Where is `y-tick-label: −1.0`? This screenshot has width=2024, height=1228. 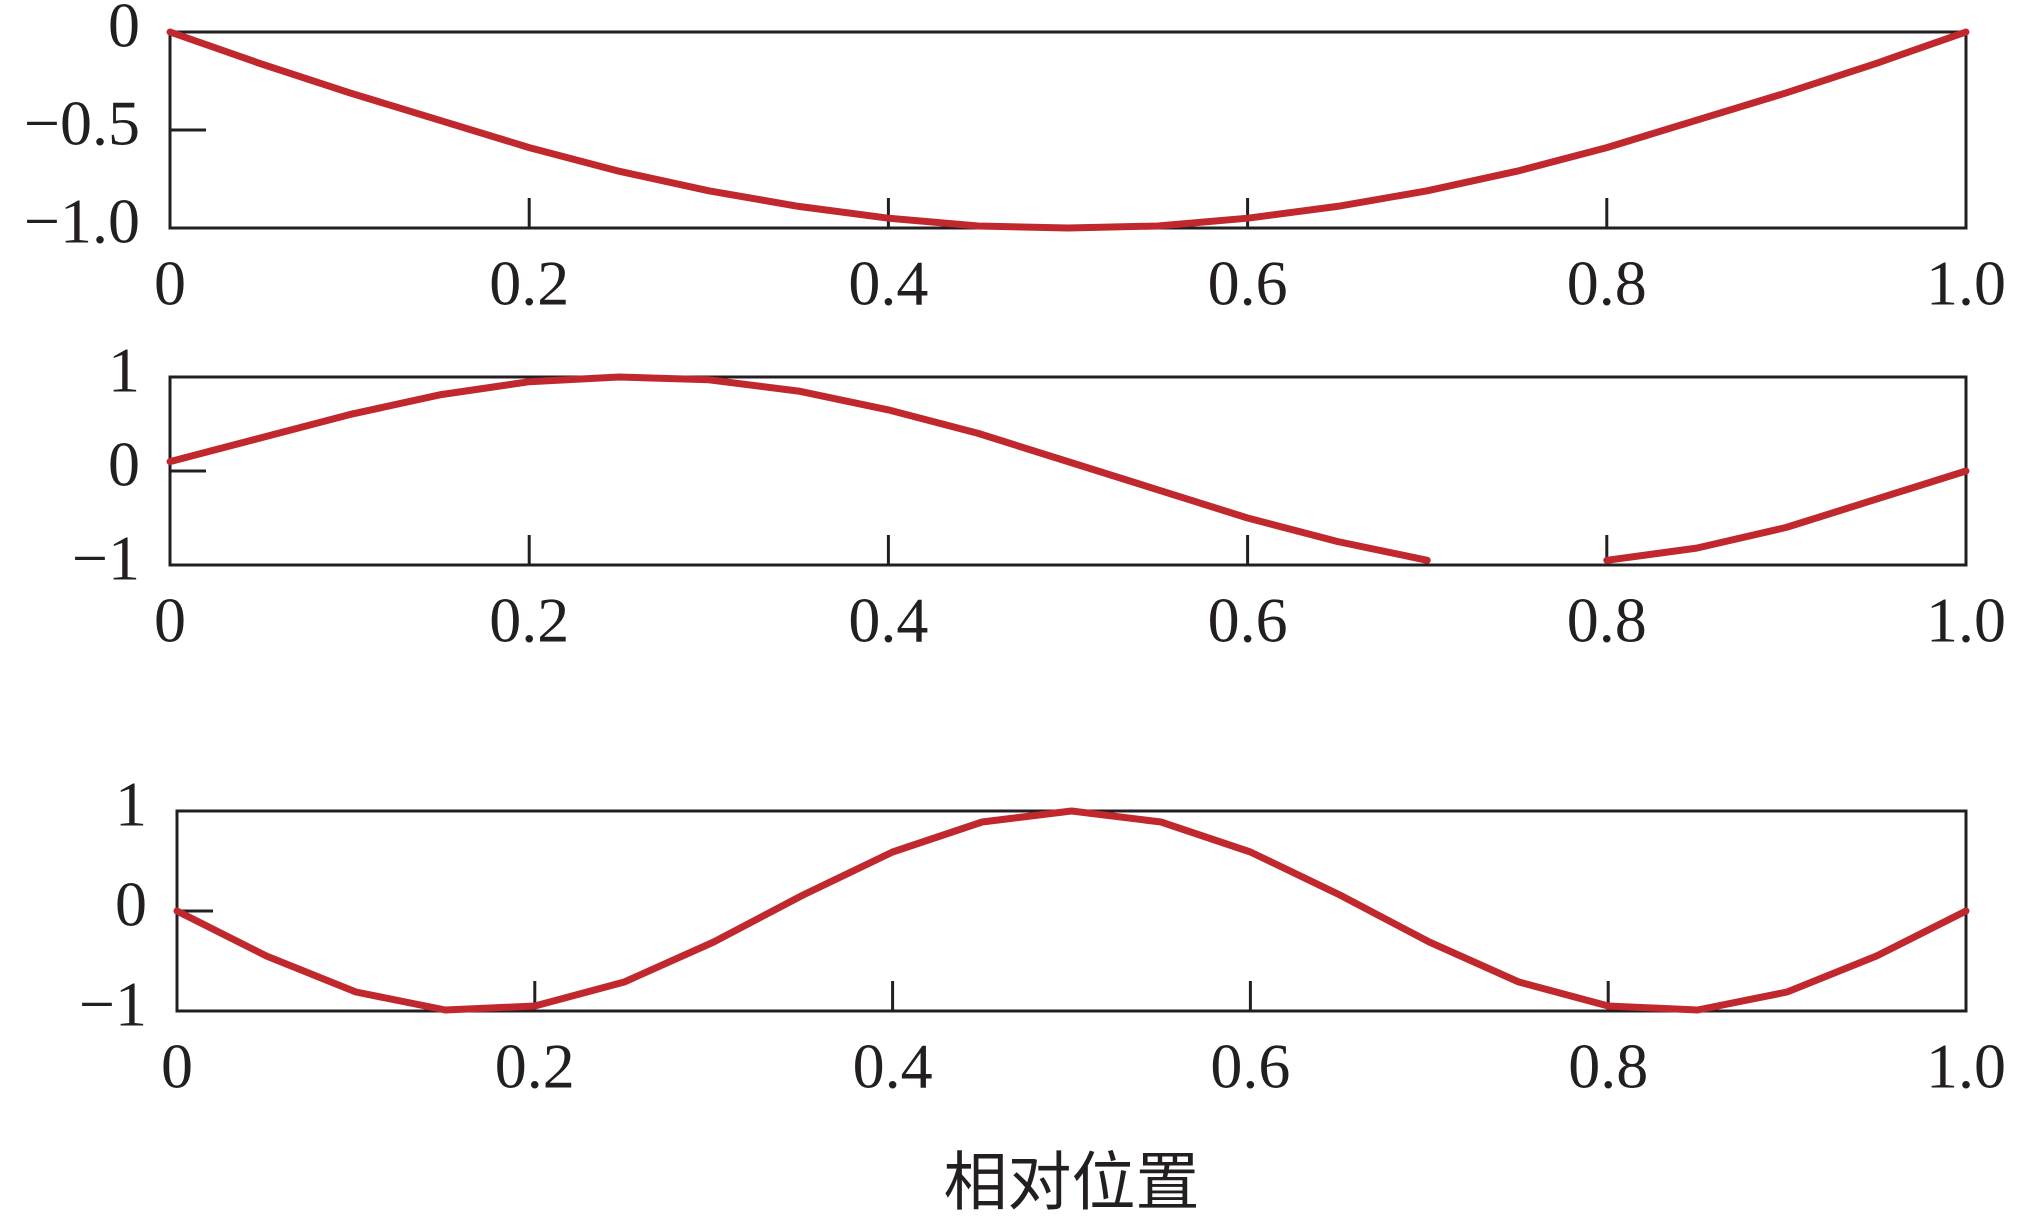 y-tick-label: −1.0 is located at coordinates (82, 221).